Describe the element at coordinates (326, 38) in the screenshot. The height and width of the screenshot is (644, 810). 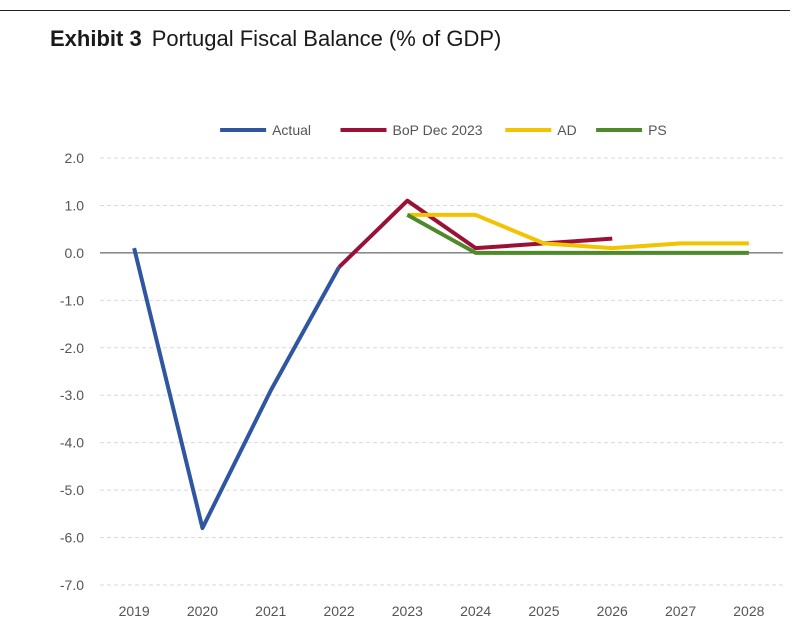
I see `chart-title: Portugal Fiscal Balance (% of GDP)` at that location.